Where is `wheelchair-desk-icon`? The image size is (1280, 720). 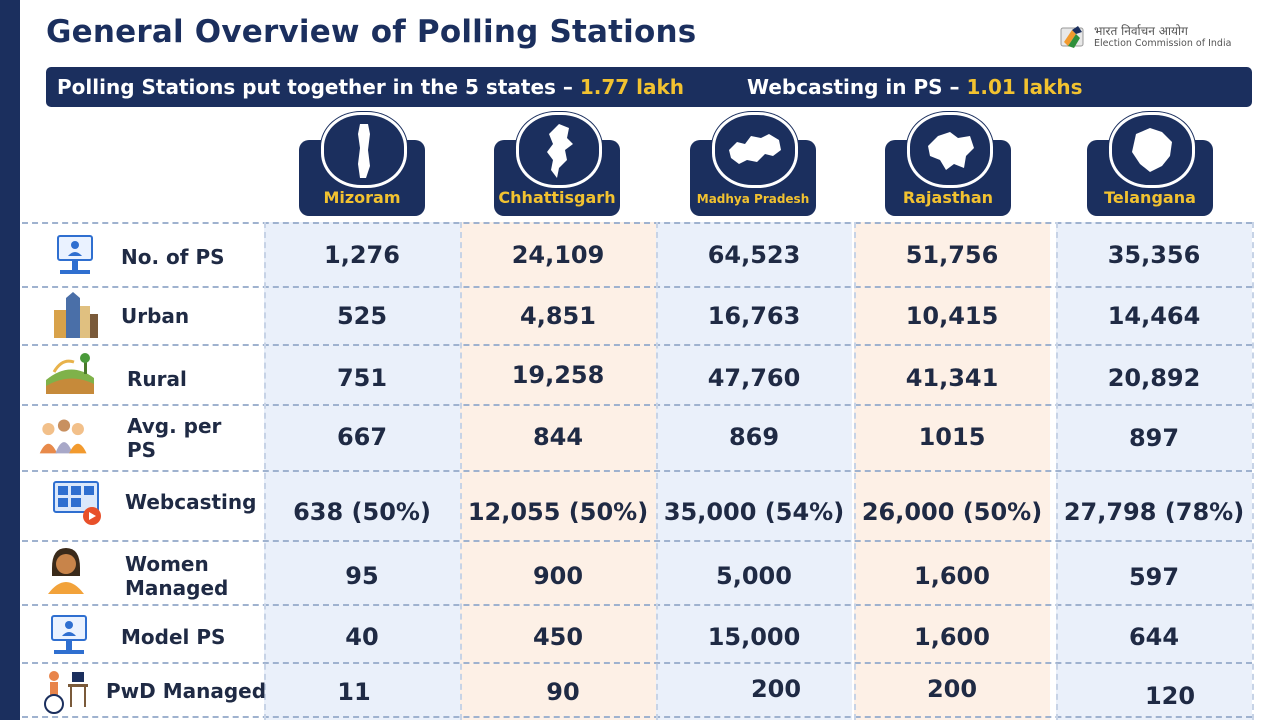 wheelchair-desk-icon is located at coordinates (66, 692).